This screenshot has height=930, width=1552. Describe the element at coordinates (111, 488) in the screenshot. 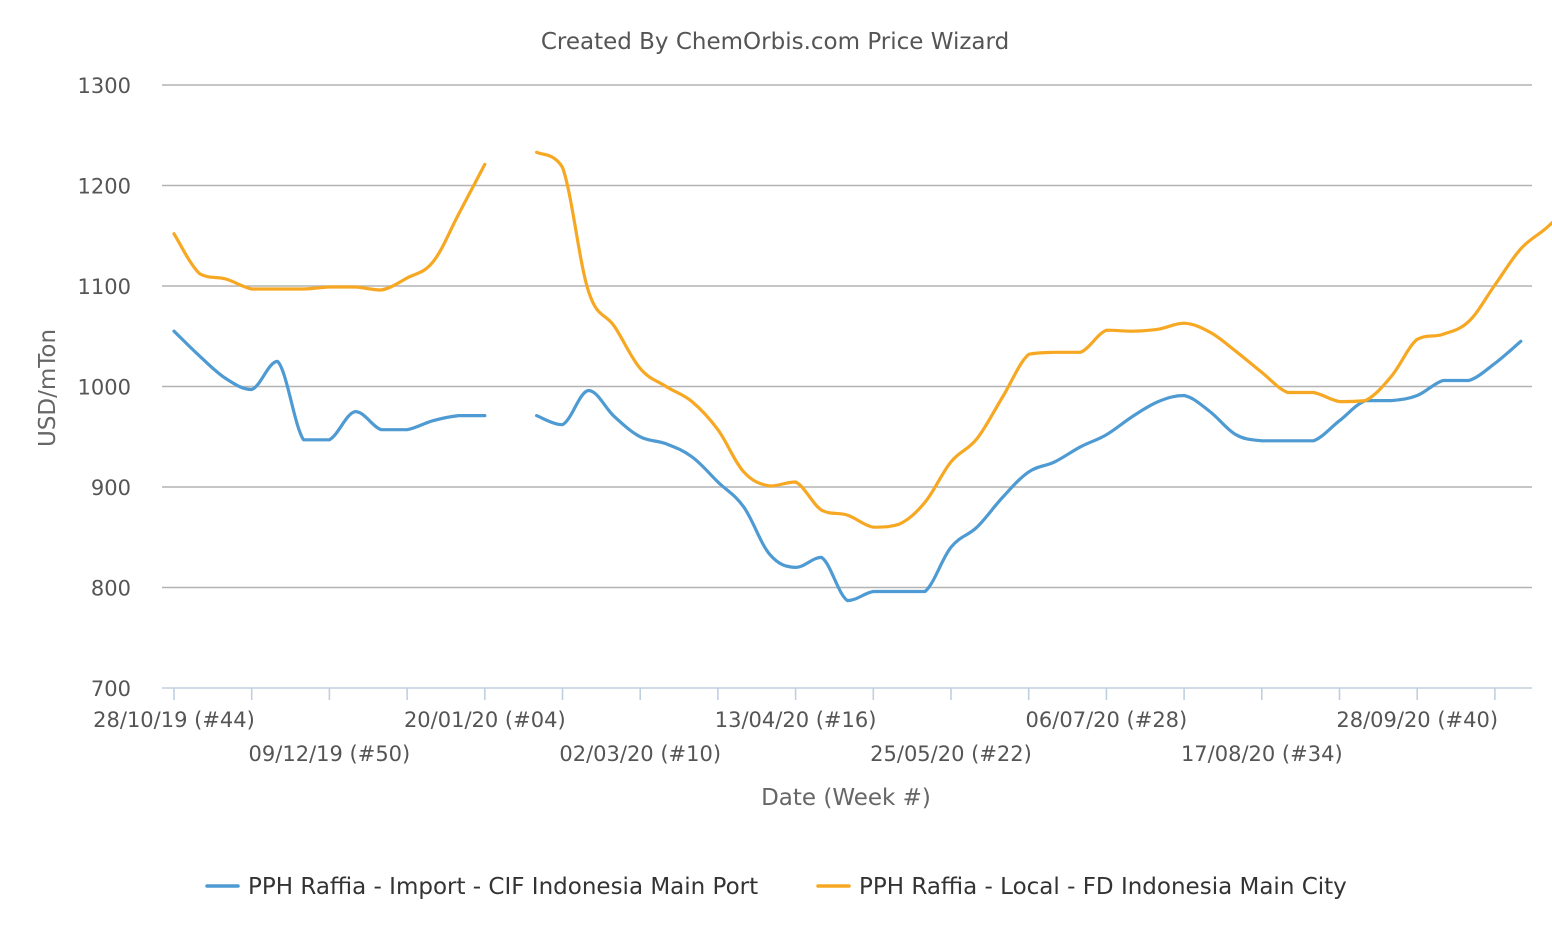

I see `y-tick-label: 900` at that location.